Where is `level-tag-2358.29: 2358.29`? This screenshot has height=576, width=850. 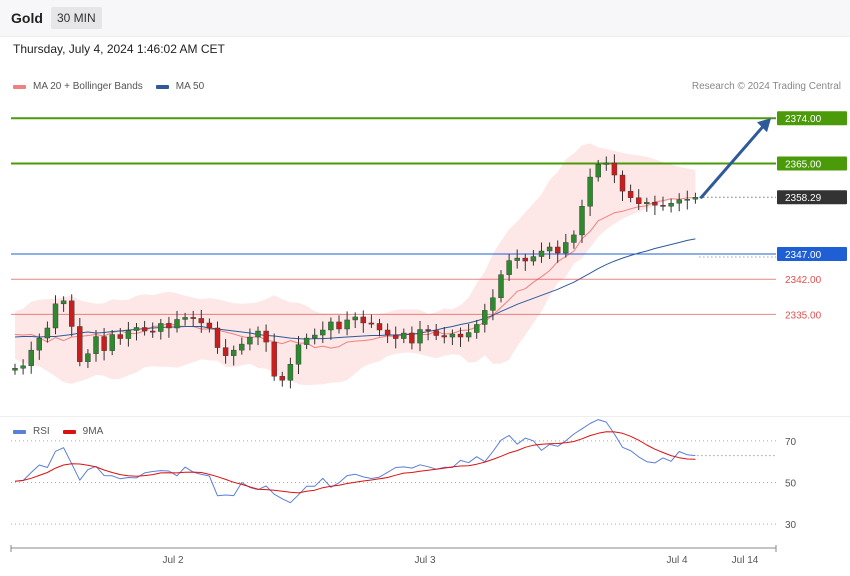 level-tag-2358.29: 2358.29 is located at coordinates (803, 198).